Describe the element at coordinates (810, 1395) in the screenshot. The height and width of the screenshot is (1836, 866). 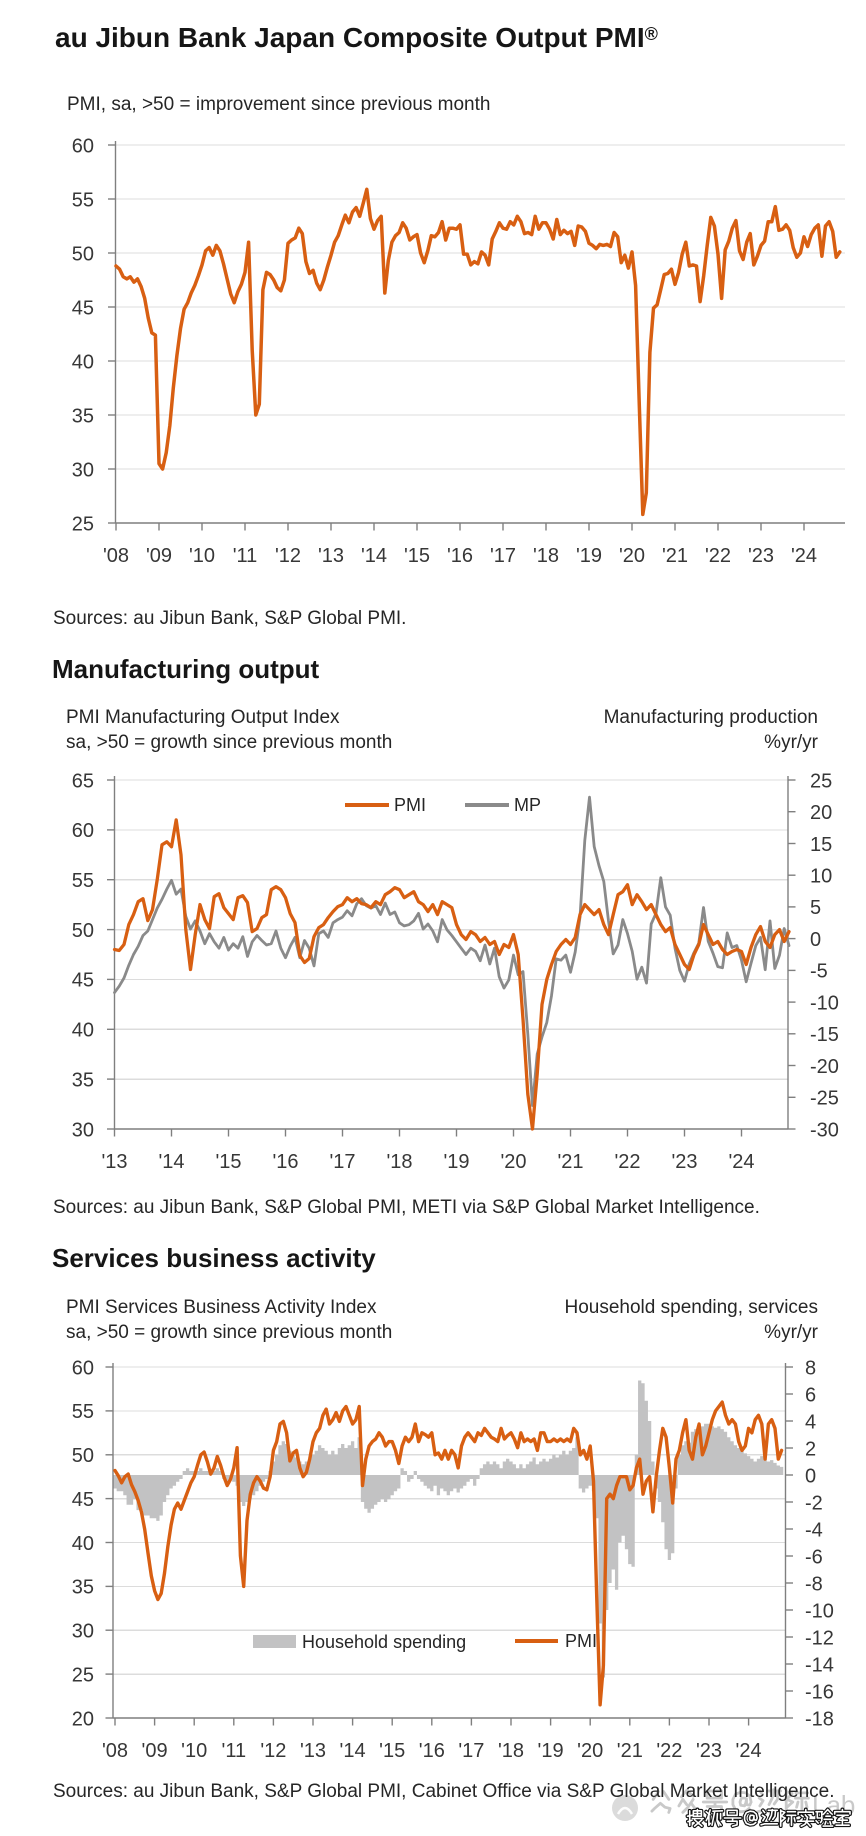
I see `svg-text: 6` at that location.